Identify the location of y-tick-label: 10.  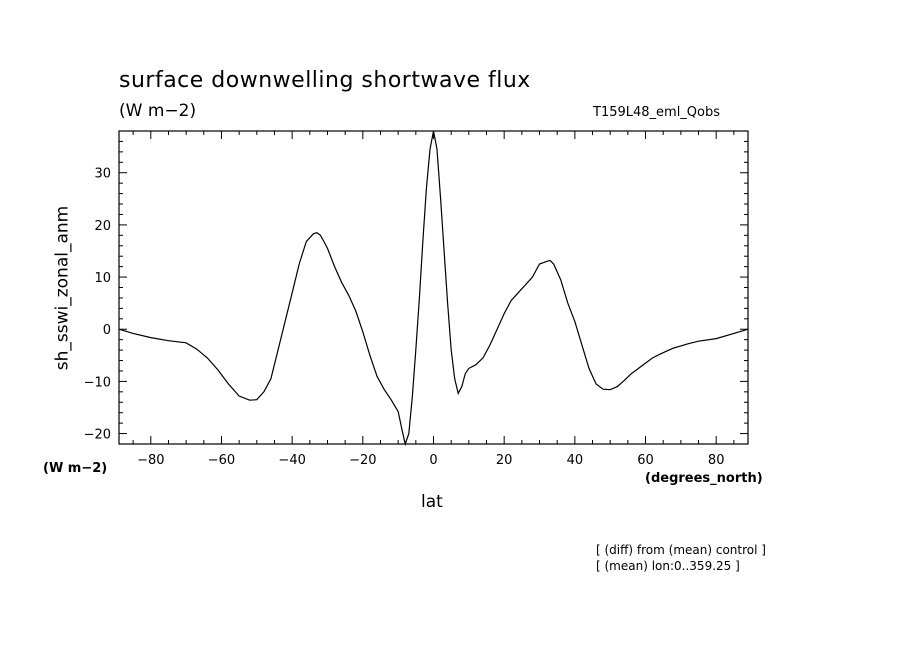
(102, 278).